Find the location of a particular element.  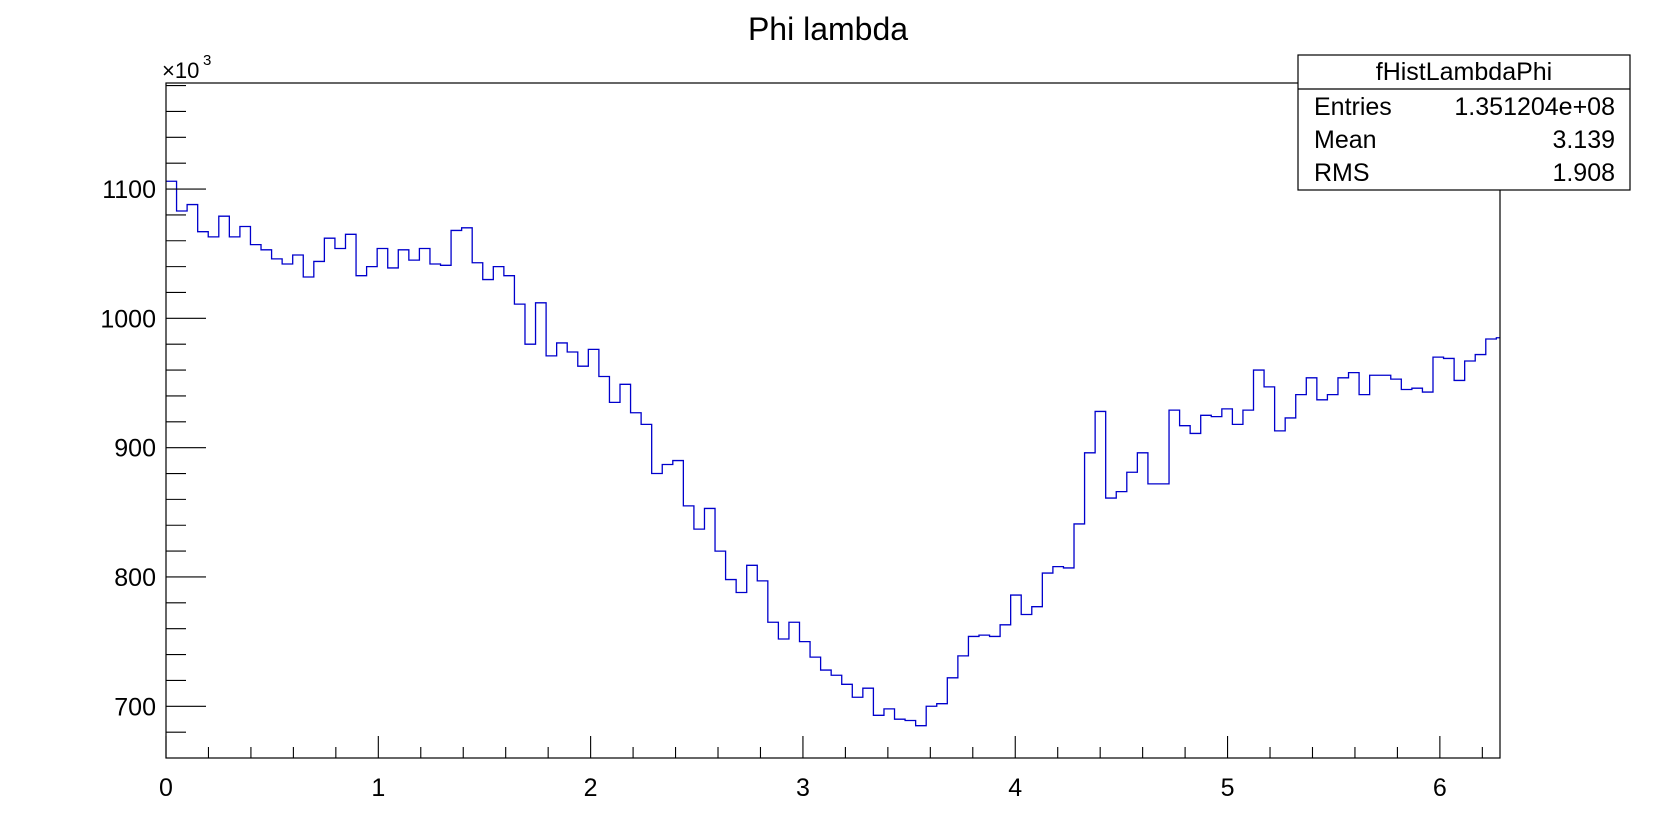

x-tick-label: 2 is located at coordinates (591, 788).